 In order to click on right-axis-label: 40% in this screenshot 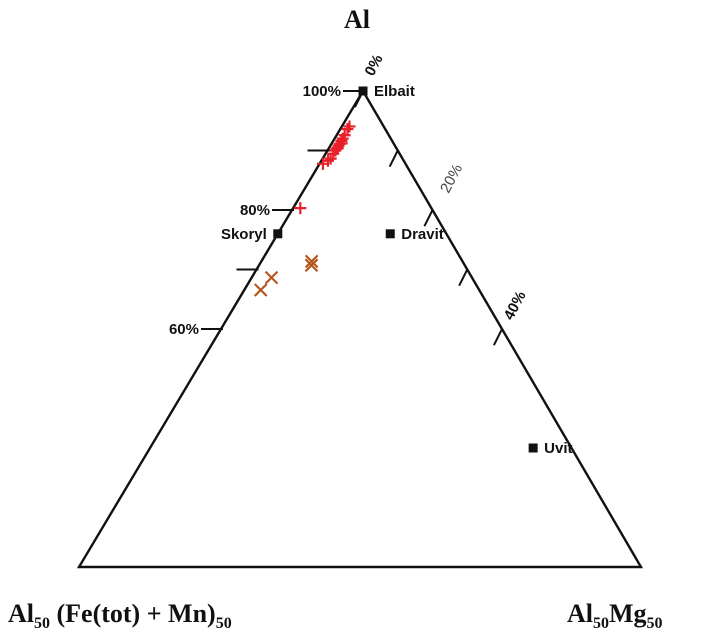, I will do `click(515, 305)`.